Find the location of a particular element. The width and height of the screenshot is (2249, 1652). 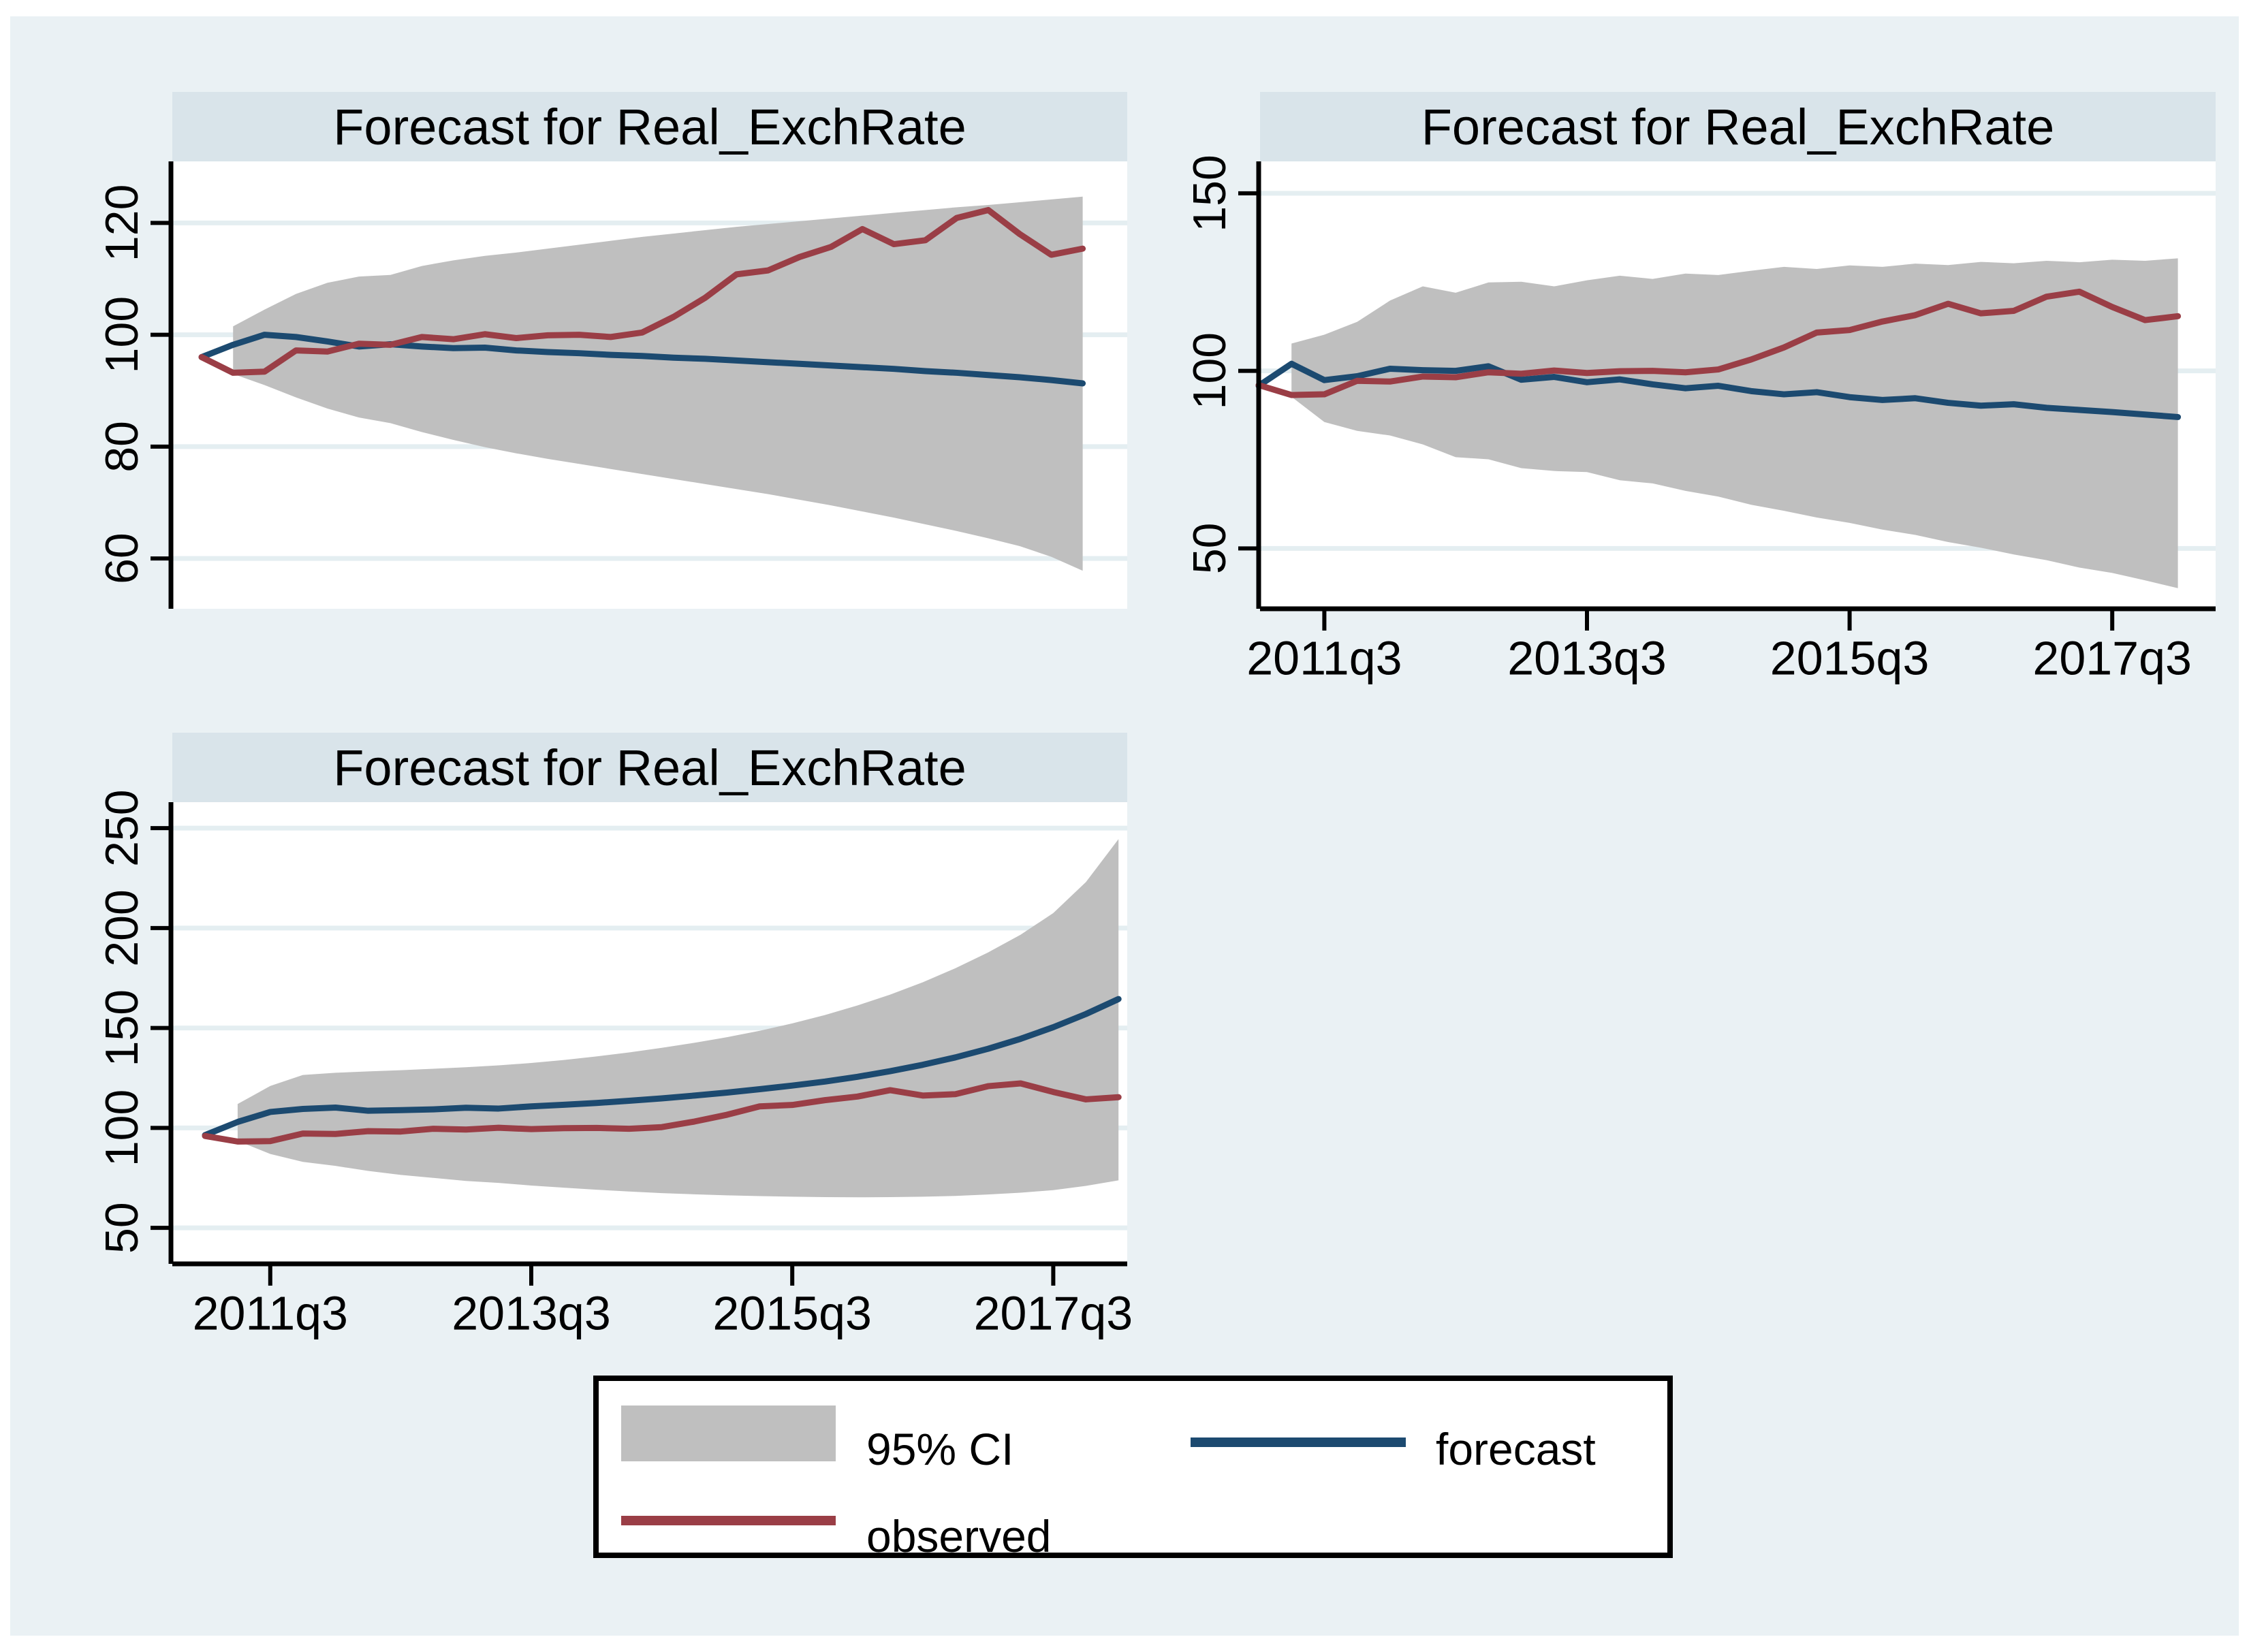

panel-title-bottom-left: Forecast for Real_ExchRate is located at coordinates (649, 767).